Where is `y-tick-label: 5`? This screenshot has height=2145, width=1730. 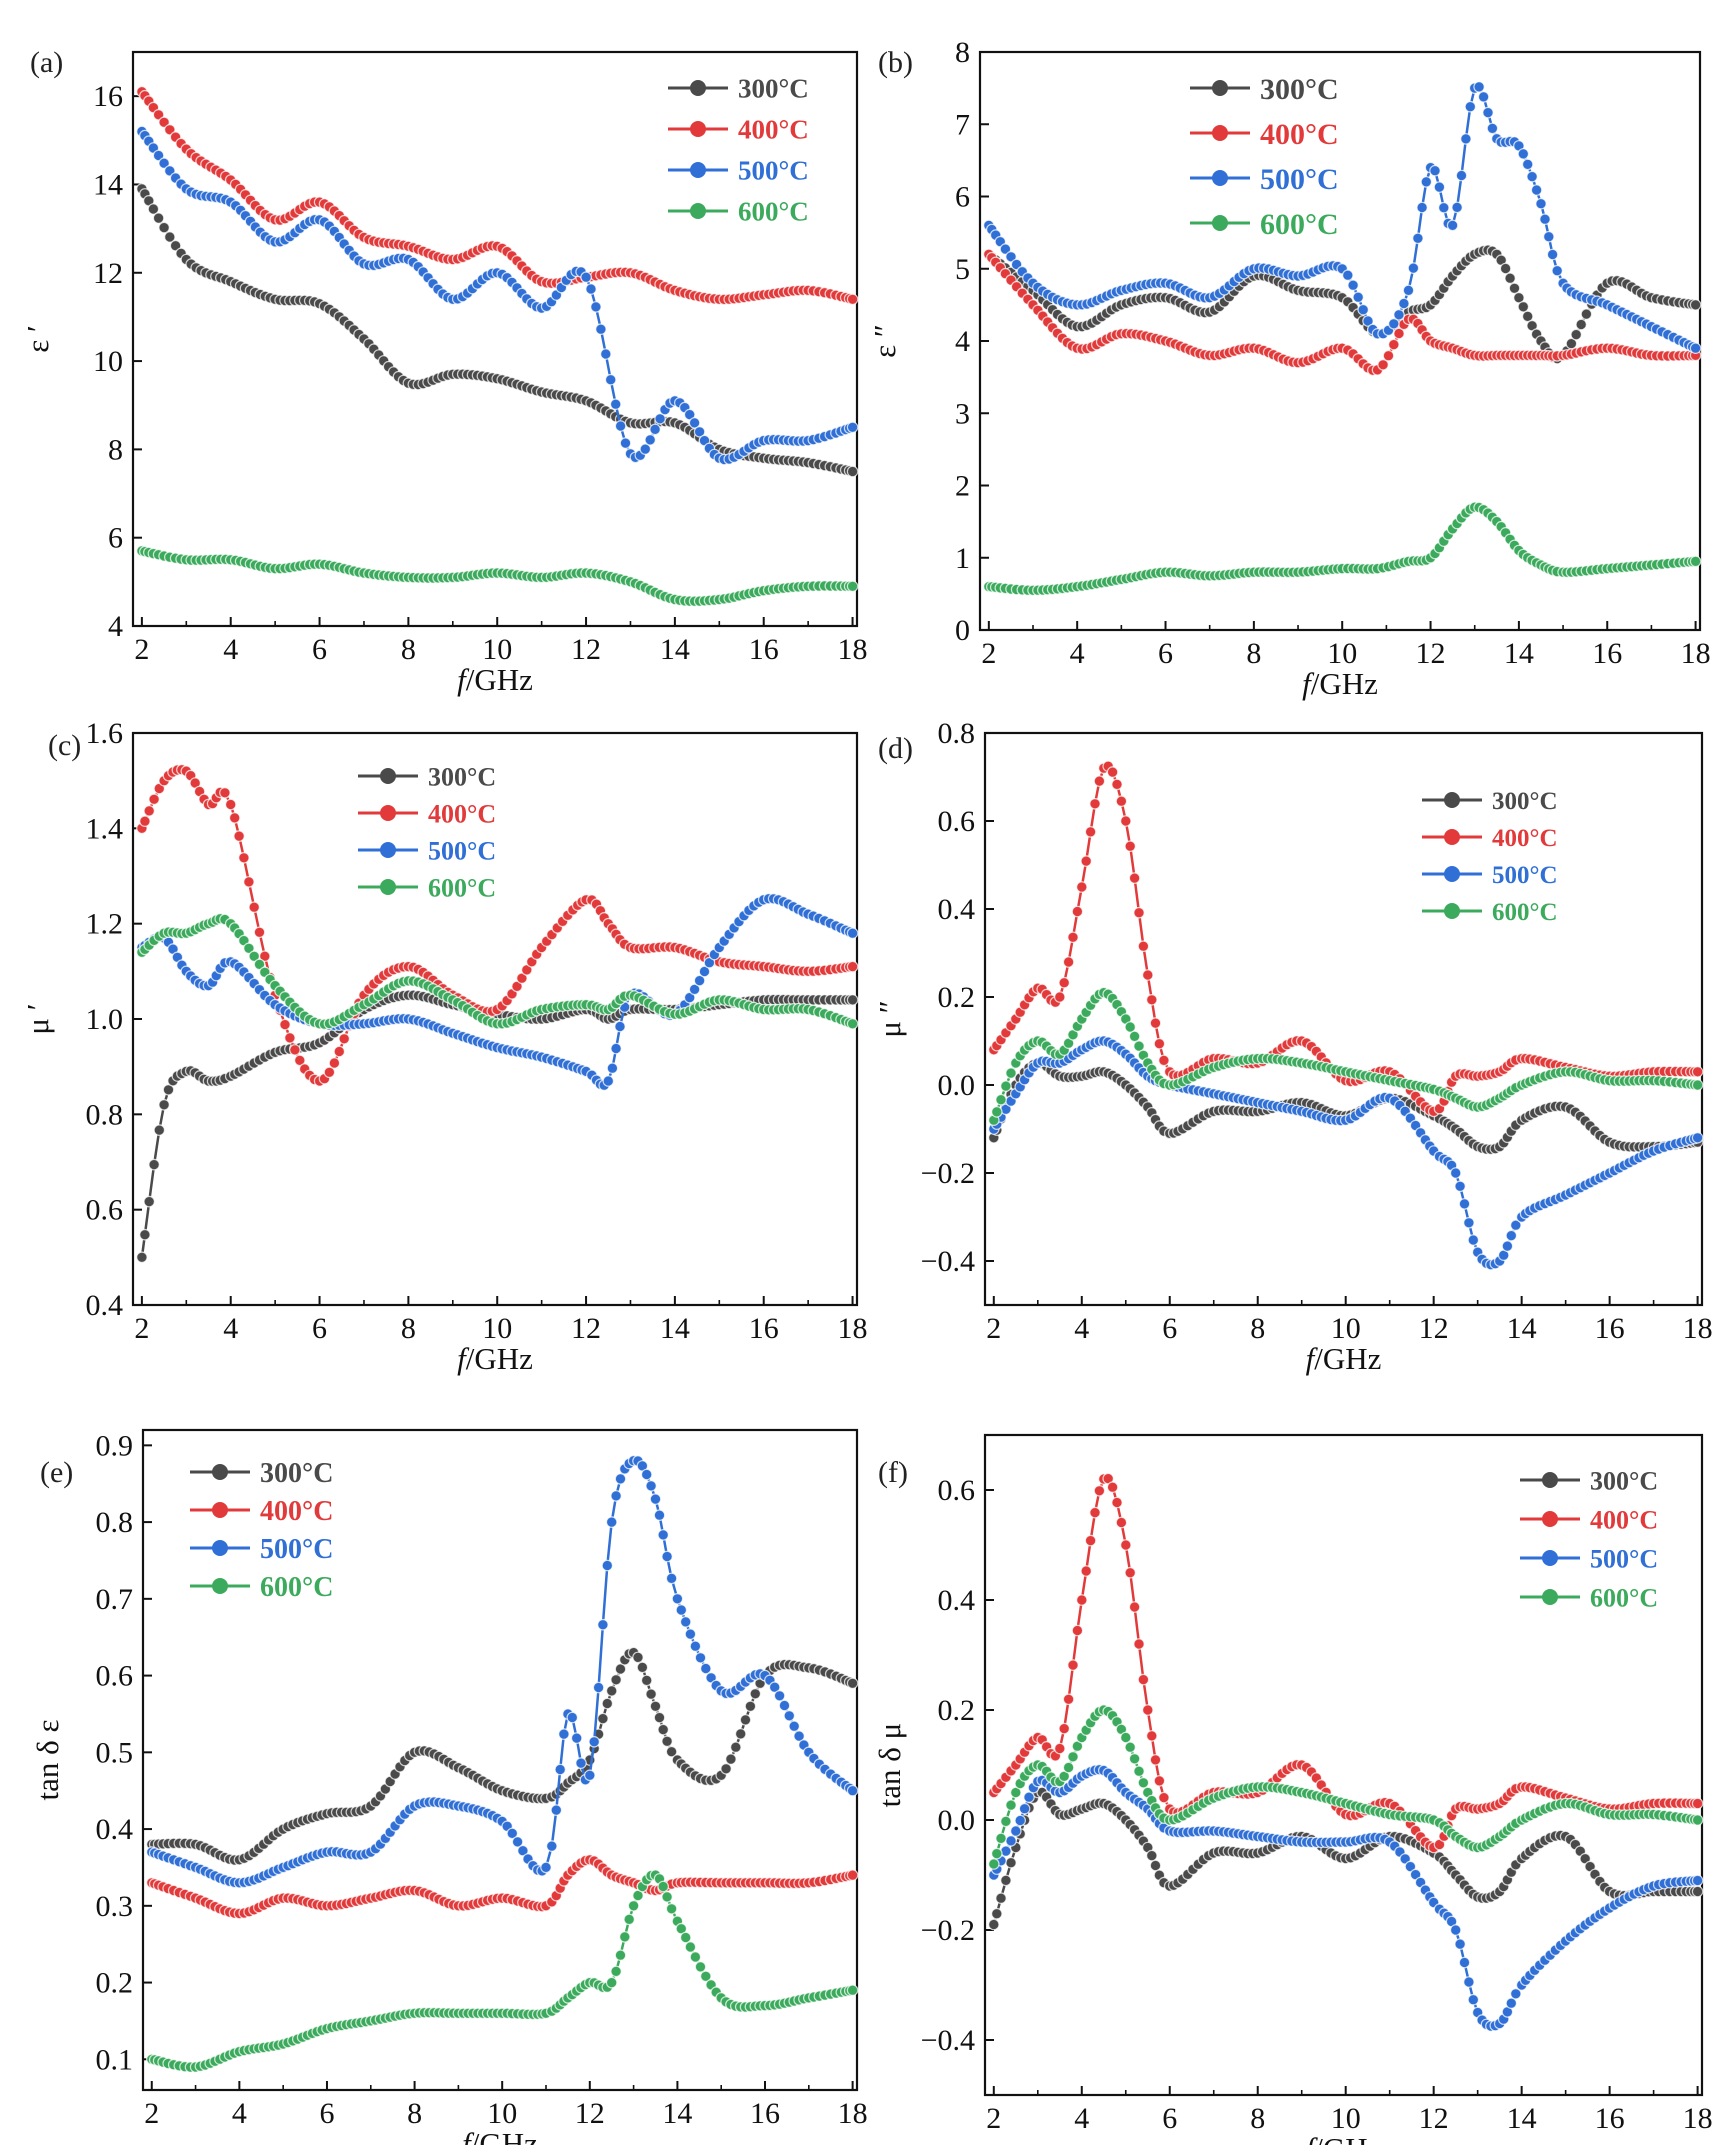 y-tick-label: 5 is located at coordinates (962, 269).